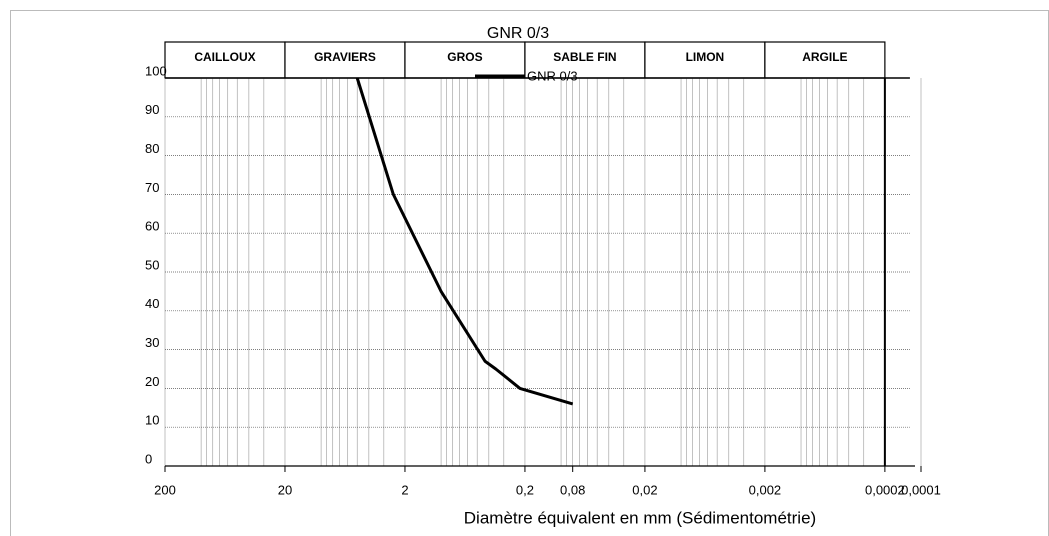 This screenshot has width=1049, height=536. What do you see at coordinates (148, 458) in the screenshot?
I see `y-tick-label: 0` at bounding box center [148, 458].